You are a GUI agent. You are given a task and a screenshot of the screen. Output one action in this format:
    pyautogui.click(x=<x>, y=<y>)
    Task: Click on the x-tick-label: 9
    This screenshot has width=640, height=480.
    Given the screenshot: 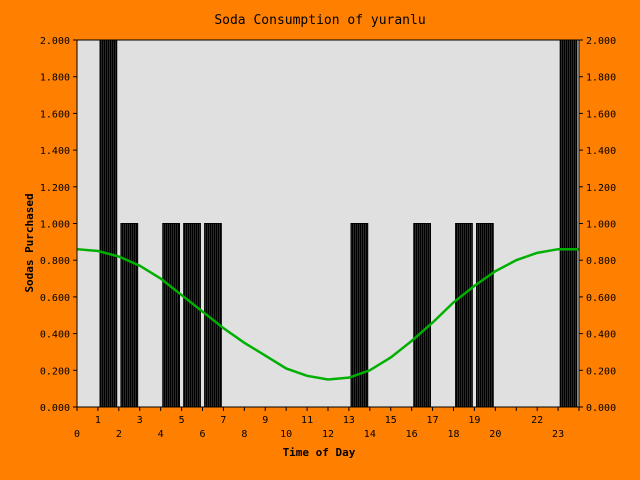 What is the action you would take?
    pyautogui.click(x=265, y=420)
    